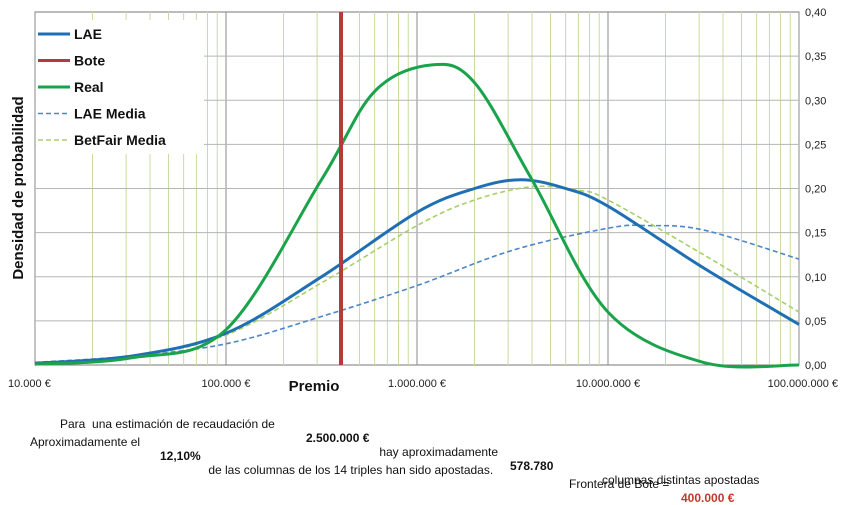  What do you see at coordinates (120, 87) in the screenshot?
I see `legend: LAE Bote Real LAE Media BetFair Media` at bounding box center [120, 87].